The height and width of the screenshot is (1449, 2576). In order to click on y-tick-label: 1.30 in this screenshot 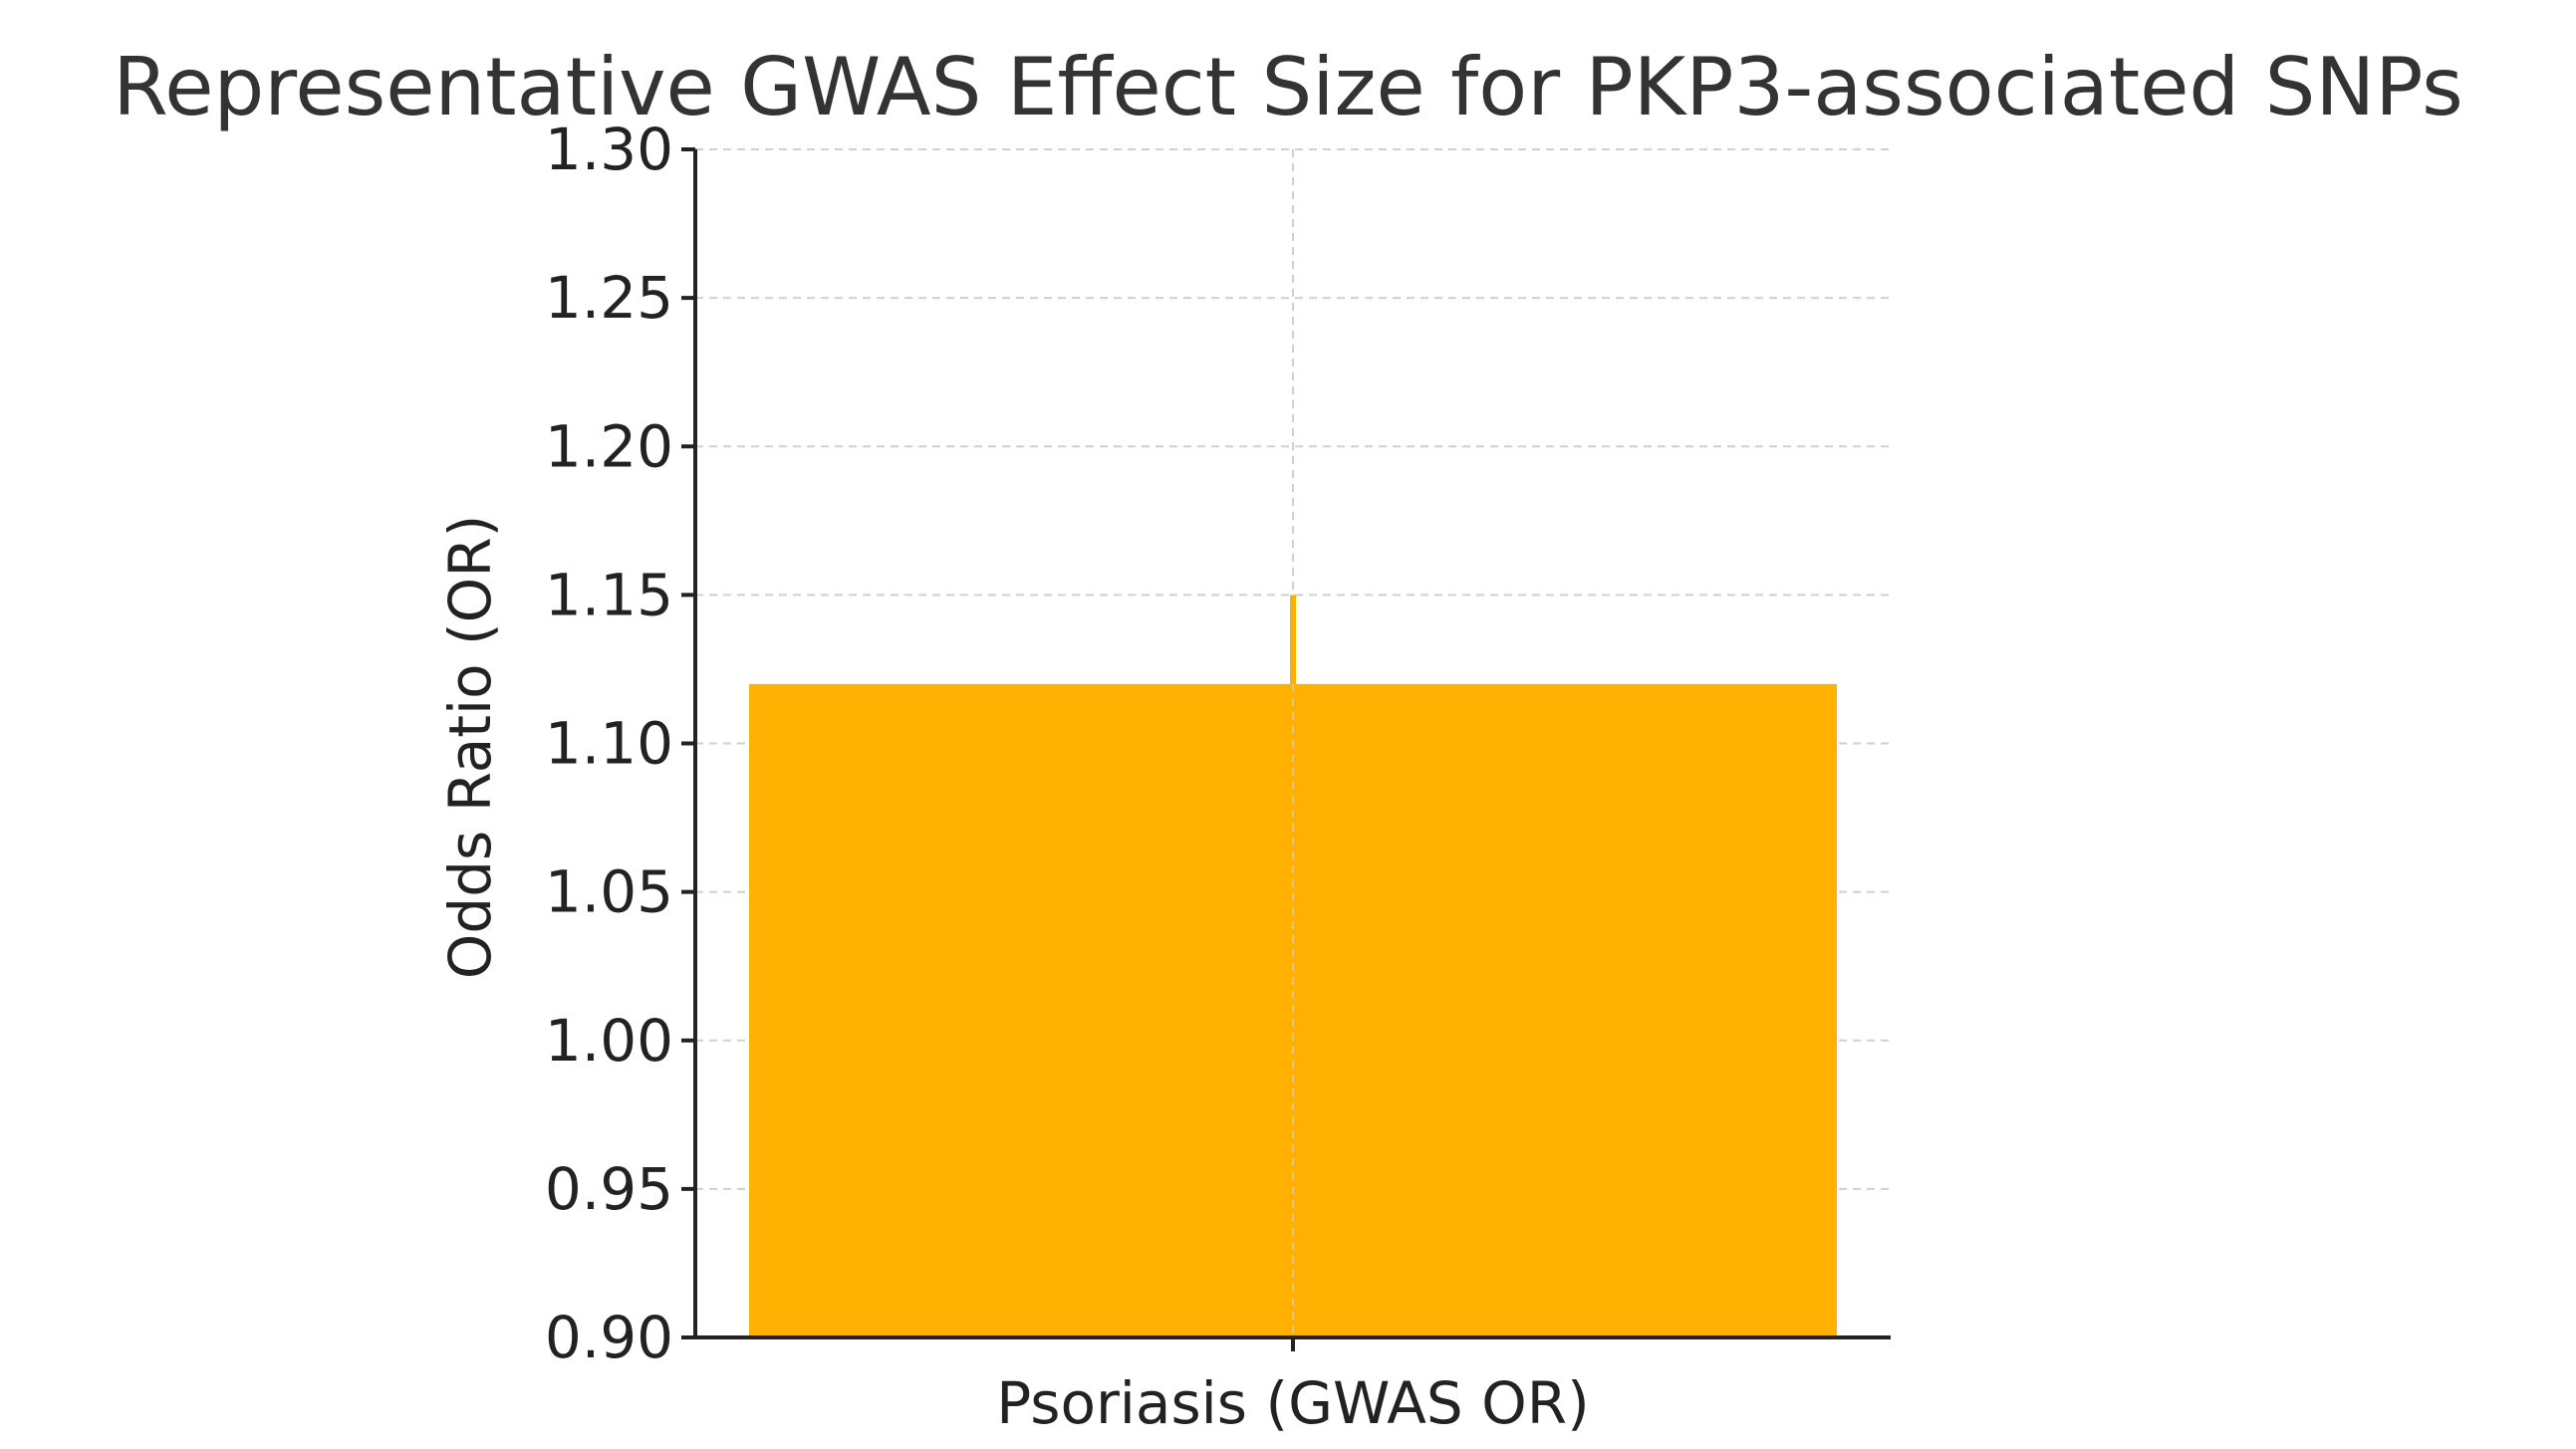, I will do `click(609, 149)`.